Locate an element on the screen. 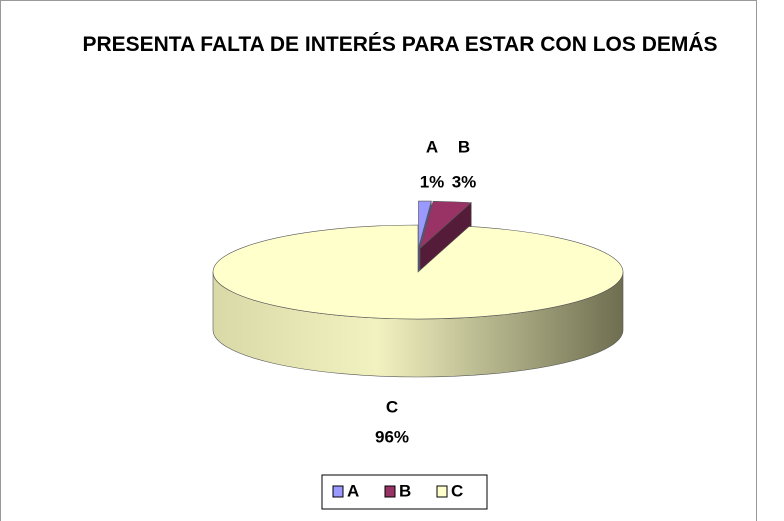  legend-label: B is located at coordinates (405, 490).